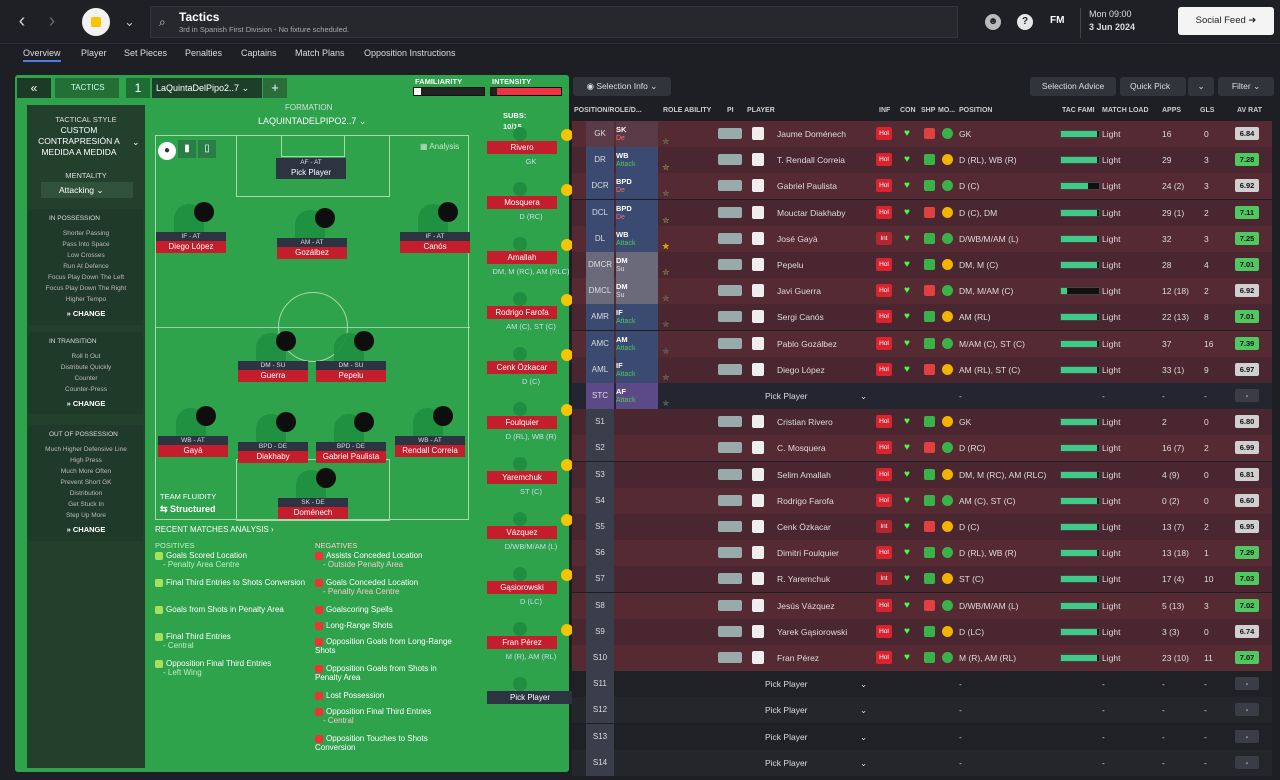 The height and width of the screenshot is (780, 1280). What do you see at coordinates (1057, 20) in the screenshot?
I see `fm-logo: FM` at bounding box center [1057, 20].